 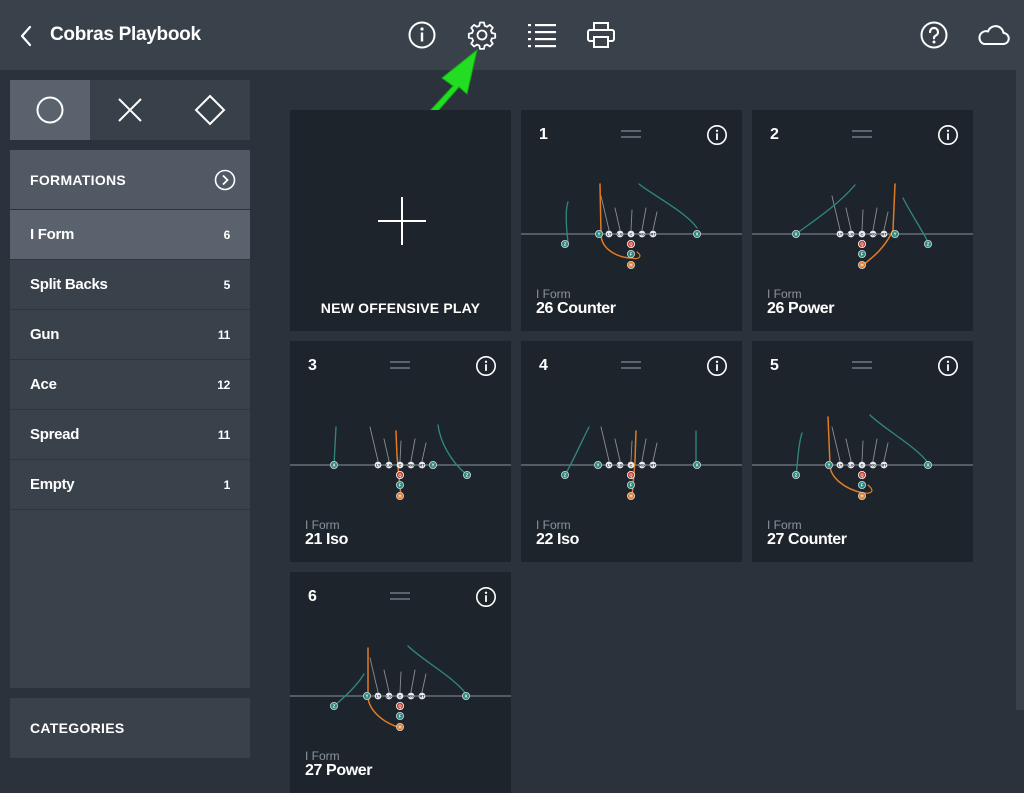 I want to click on formation-item-gun: Gun 11, so click(x=130, y=335).